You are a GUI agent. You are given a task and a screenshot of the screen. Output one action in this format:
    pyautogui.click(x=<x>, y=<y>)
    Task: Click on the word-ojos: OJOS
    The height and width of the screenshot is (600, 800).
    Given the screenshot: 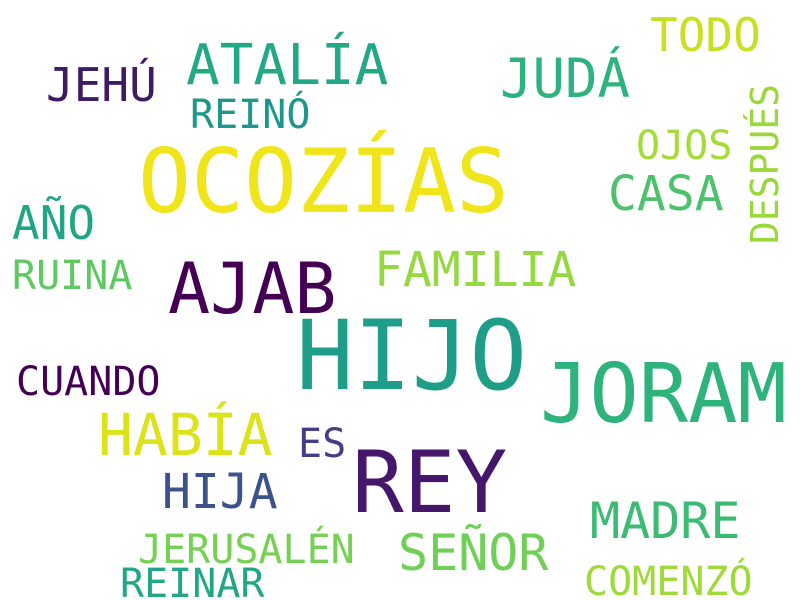 What is the action you would take?
    pyautogui.click(x=684, y=146)
    